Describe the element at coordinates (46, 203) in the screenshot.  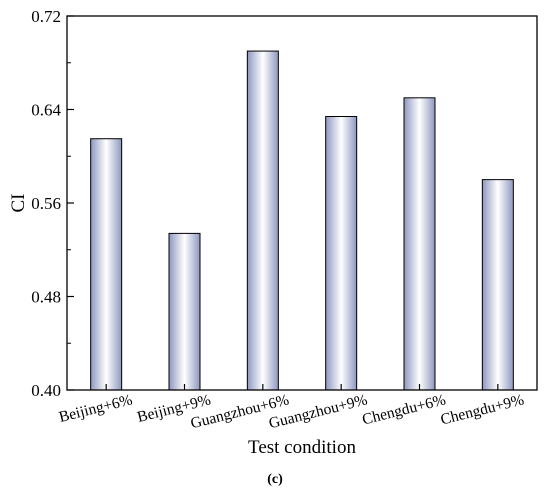
I see `y-tick-label: 0.56` at that location.